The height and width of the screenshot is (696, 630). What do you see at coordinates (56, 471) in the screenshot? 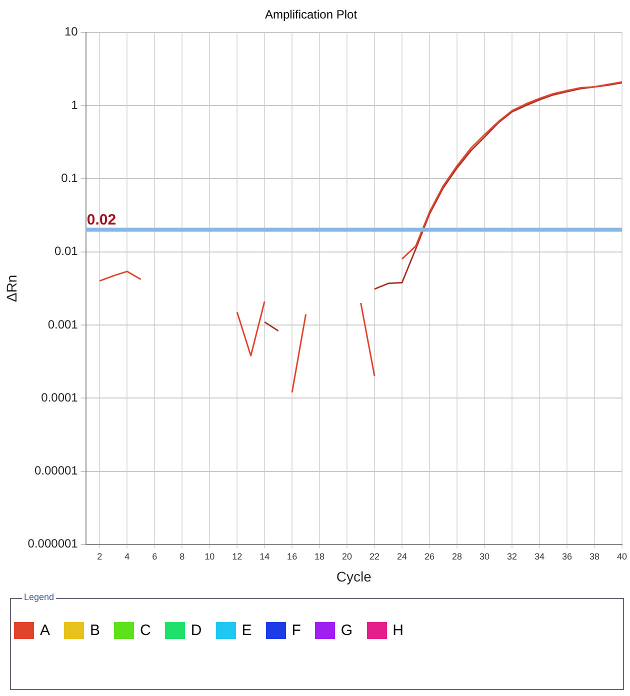
I see `y-tick-label: 0.00001` at bounding box center [56, 471].